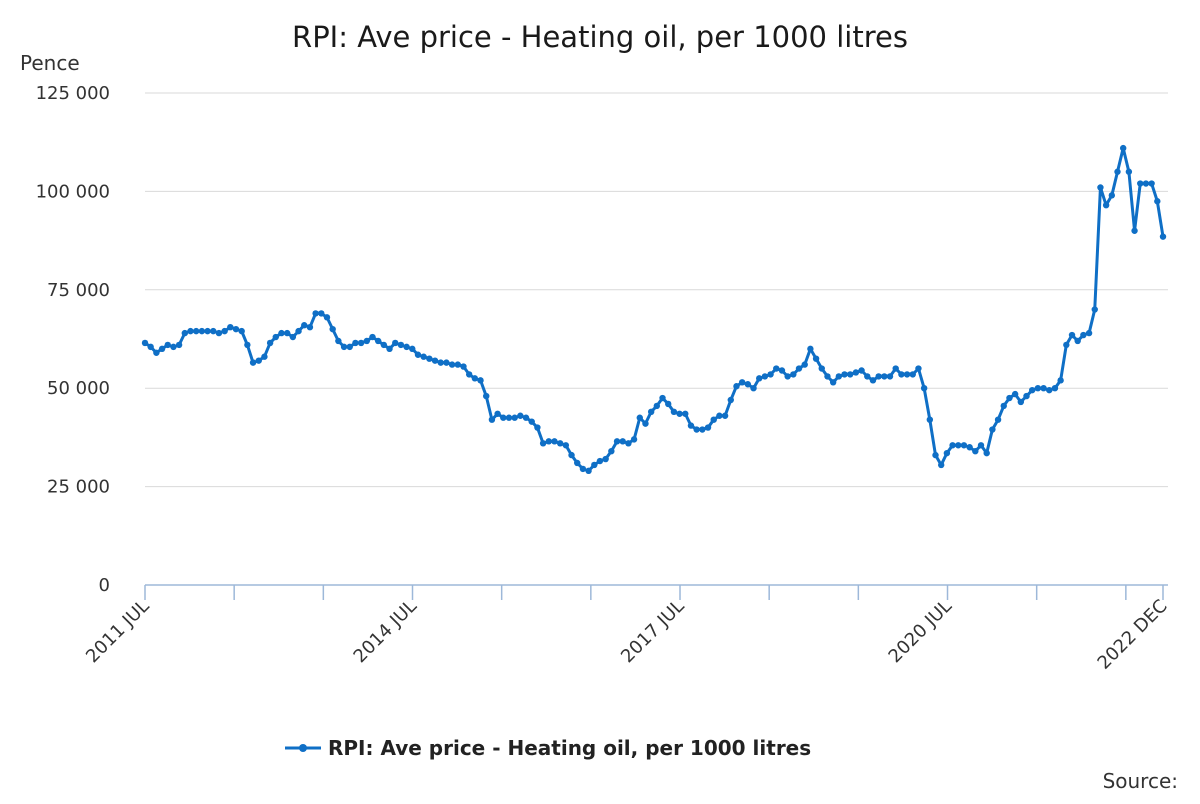 This screenshot has height=804, width=1200. Describe the element at coordinates (78, 388) in the screenshot. I see `y-tick-label: 50 000` at that location.